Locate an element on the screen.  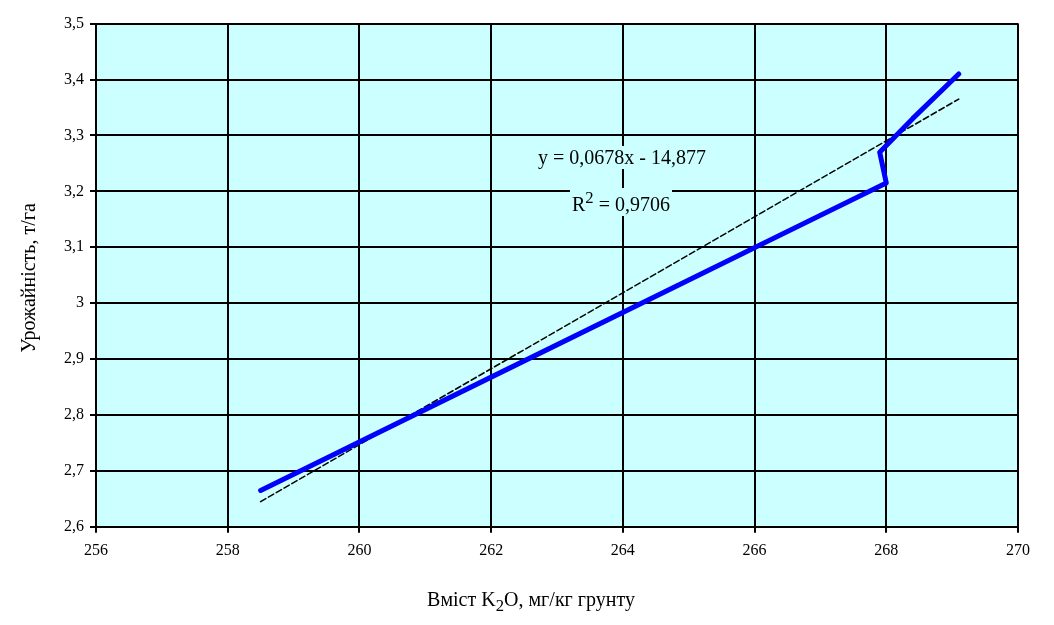
x-tick-label: 262 is located at coordinates (491, 549).